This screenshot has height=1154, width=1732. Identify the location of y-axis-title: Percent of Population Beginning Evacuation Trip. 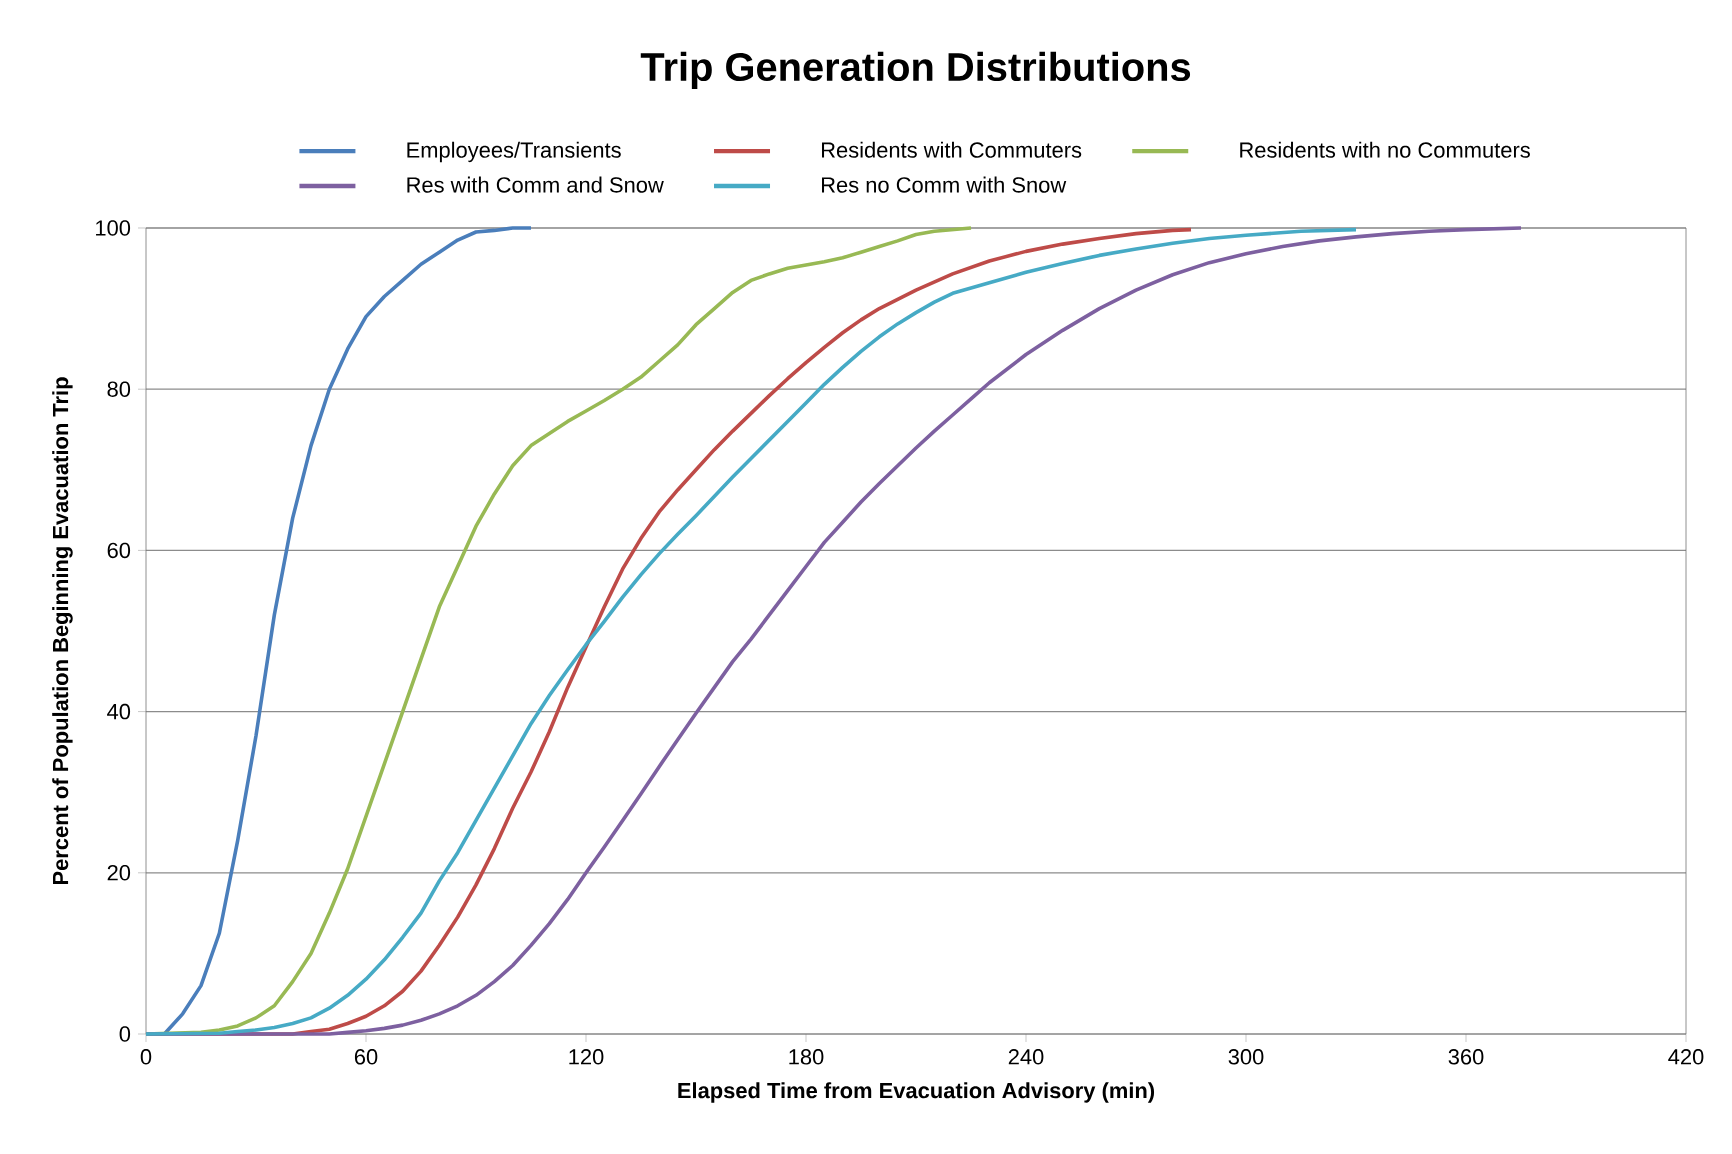
(62, 631).